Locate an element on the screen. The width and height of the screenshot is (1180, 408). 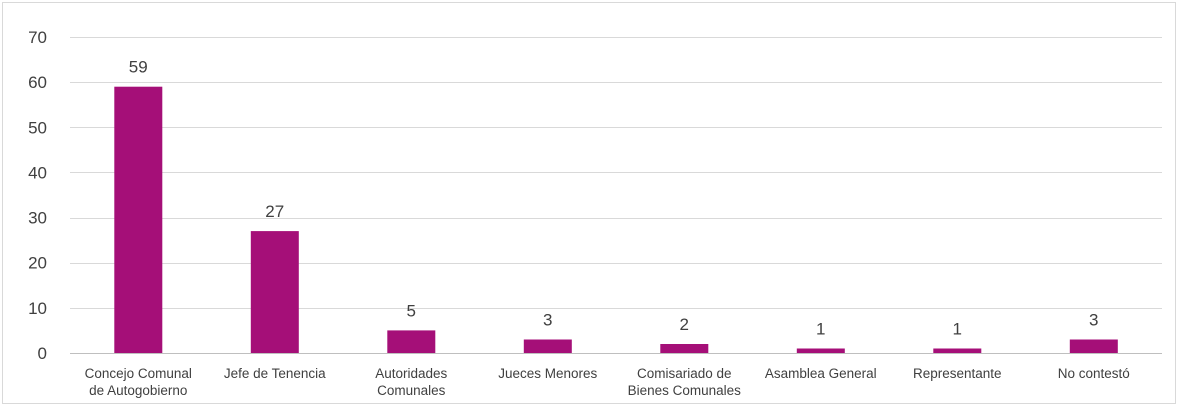
y-tick-label-20: 20 is located at coordinates (37, 263).